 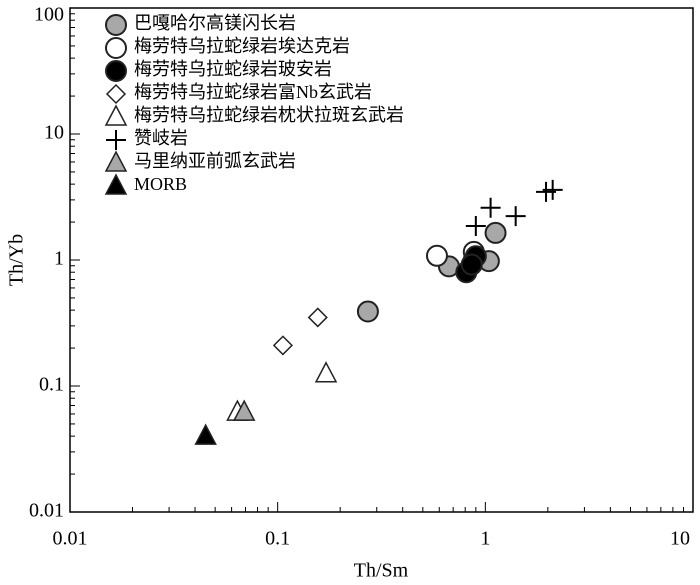 What do you see at coordinates (242, 46) in the screenshot?
I see `legend-label: 梅劳特乌拉蛇绿岩埃达克岩` at bounding box center [242, 46].